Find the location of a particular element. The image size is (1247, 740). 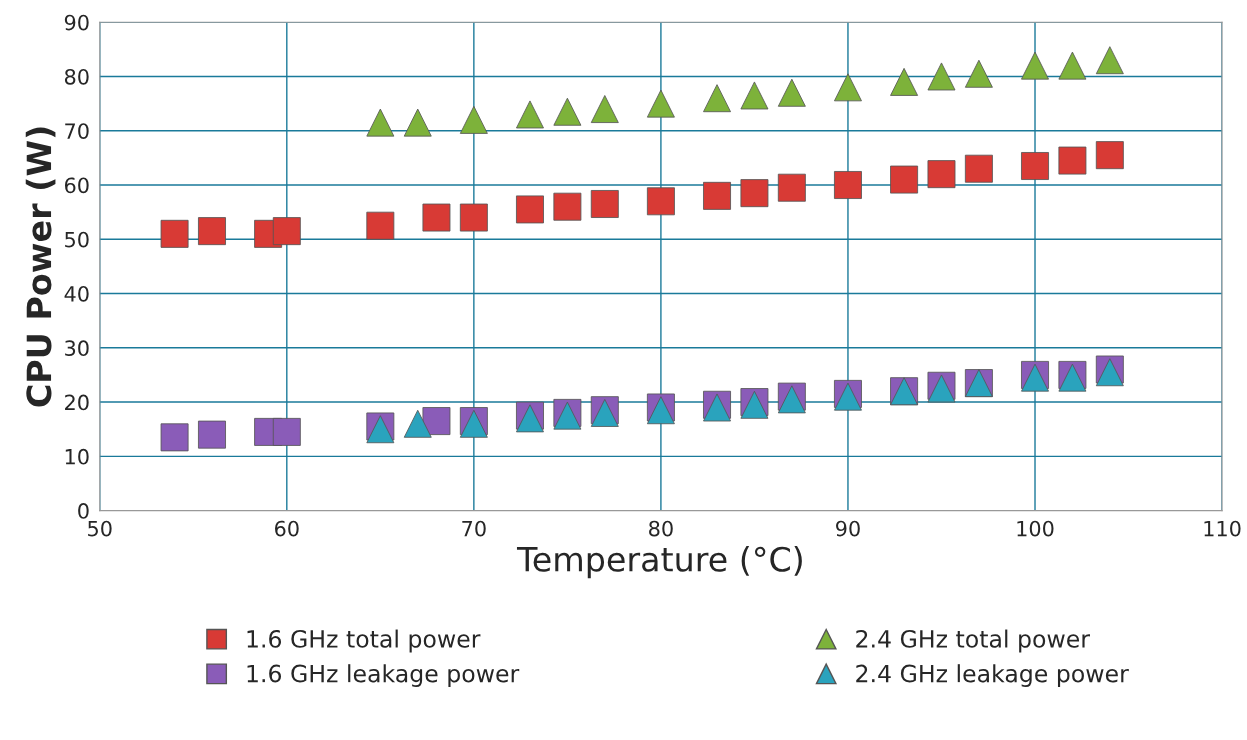

x-tick-label: 90 is located at coordinates (848, 528).